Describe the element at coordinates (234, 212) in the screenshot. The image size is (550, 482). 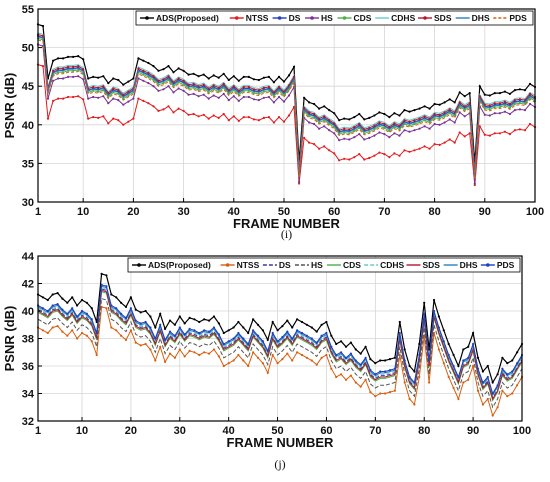
I see `x-tick-label: 40` at that location.